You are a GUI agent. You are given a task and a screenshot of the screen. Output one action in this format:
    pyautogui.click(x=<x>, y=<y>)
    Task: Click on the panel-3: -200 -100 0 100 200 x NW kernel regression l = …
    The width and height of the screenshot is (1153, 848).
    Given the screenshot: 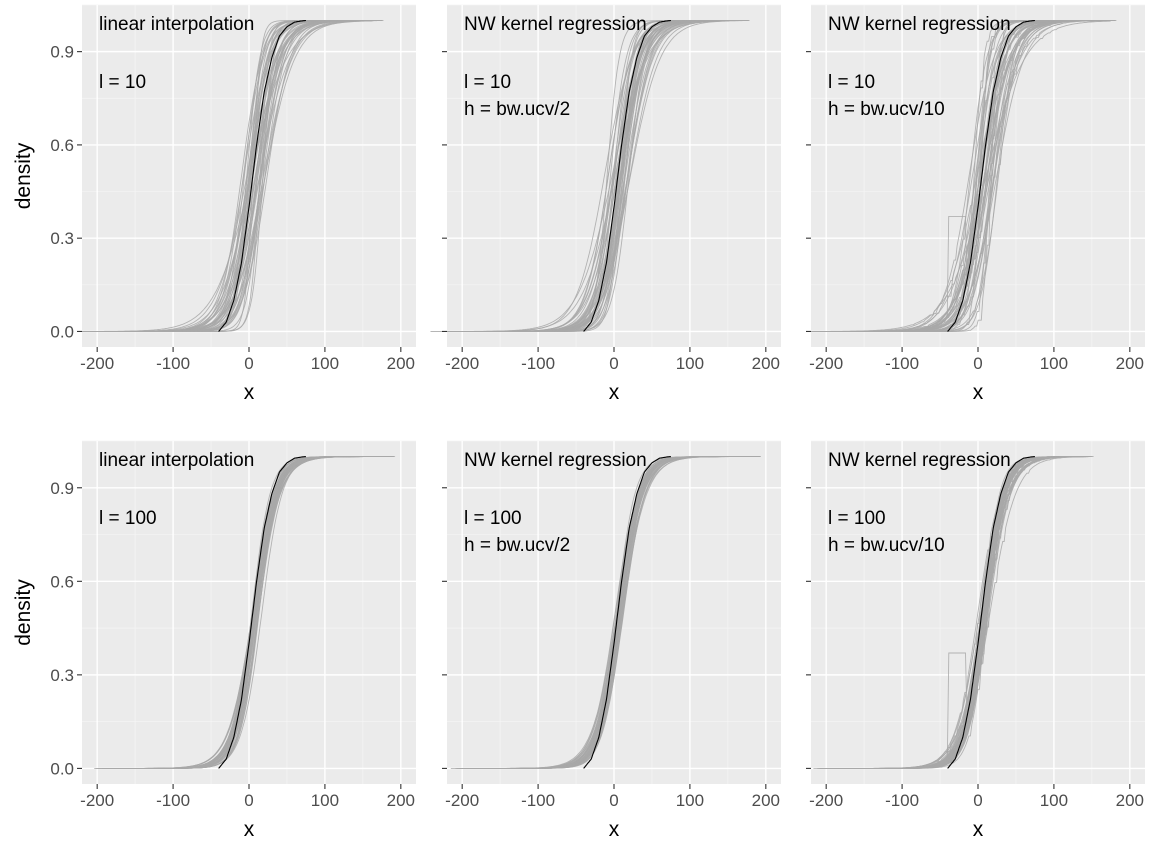 What is the action you would take?
    pyautogui.click(x=975, y=204)
    